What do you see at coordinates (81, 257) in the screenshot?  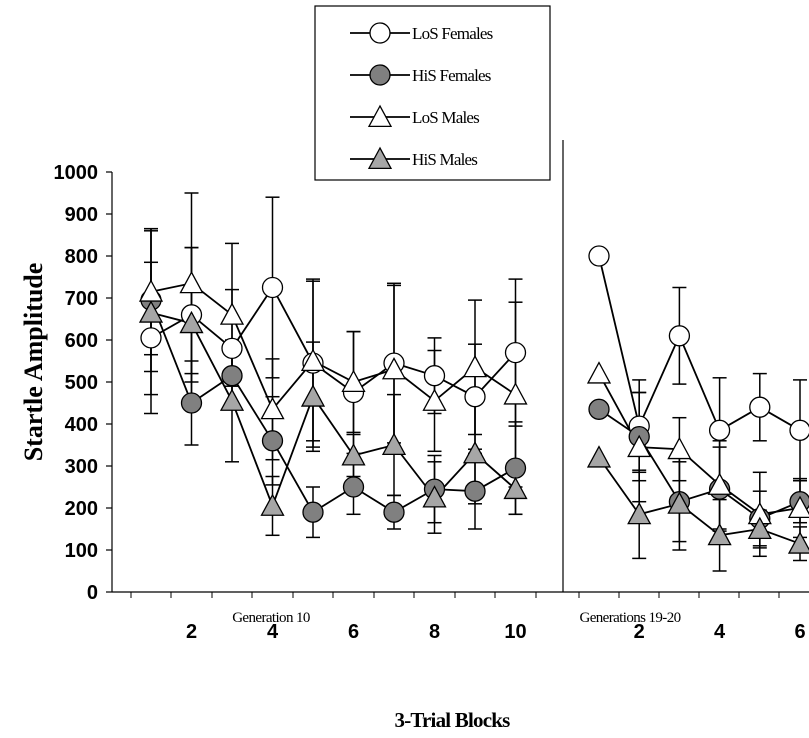 I see `y-tick-label: 800` at bounding box center [81, 257].